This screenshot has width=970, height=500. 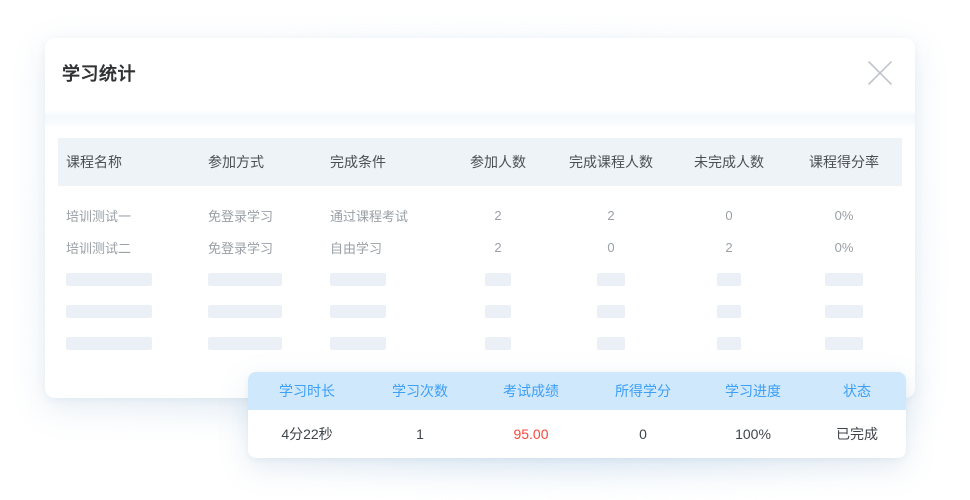 I want to click on statistics-table-head: 课程名称 参加方式 完成条件 参加人数 完成课程人数 未完成人数 课程得分率, so click(x=480, y=162).